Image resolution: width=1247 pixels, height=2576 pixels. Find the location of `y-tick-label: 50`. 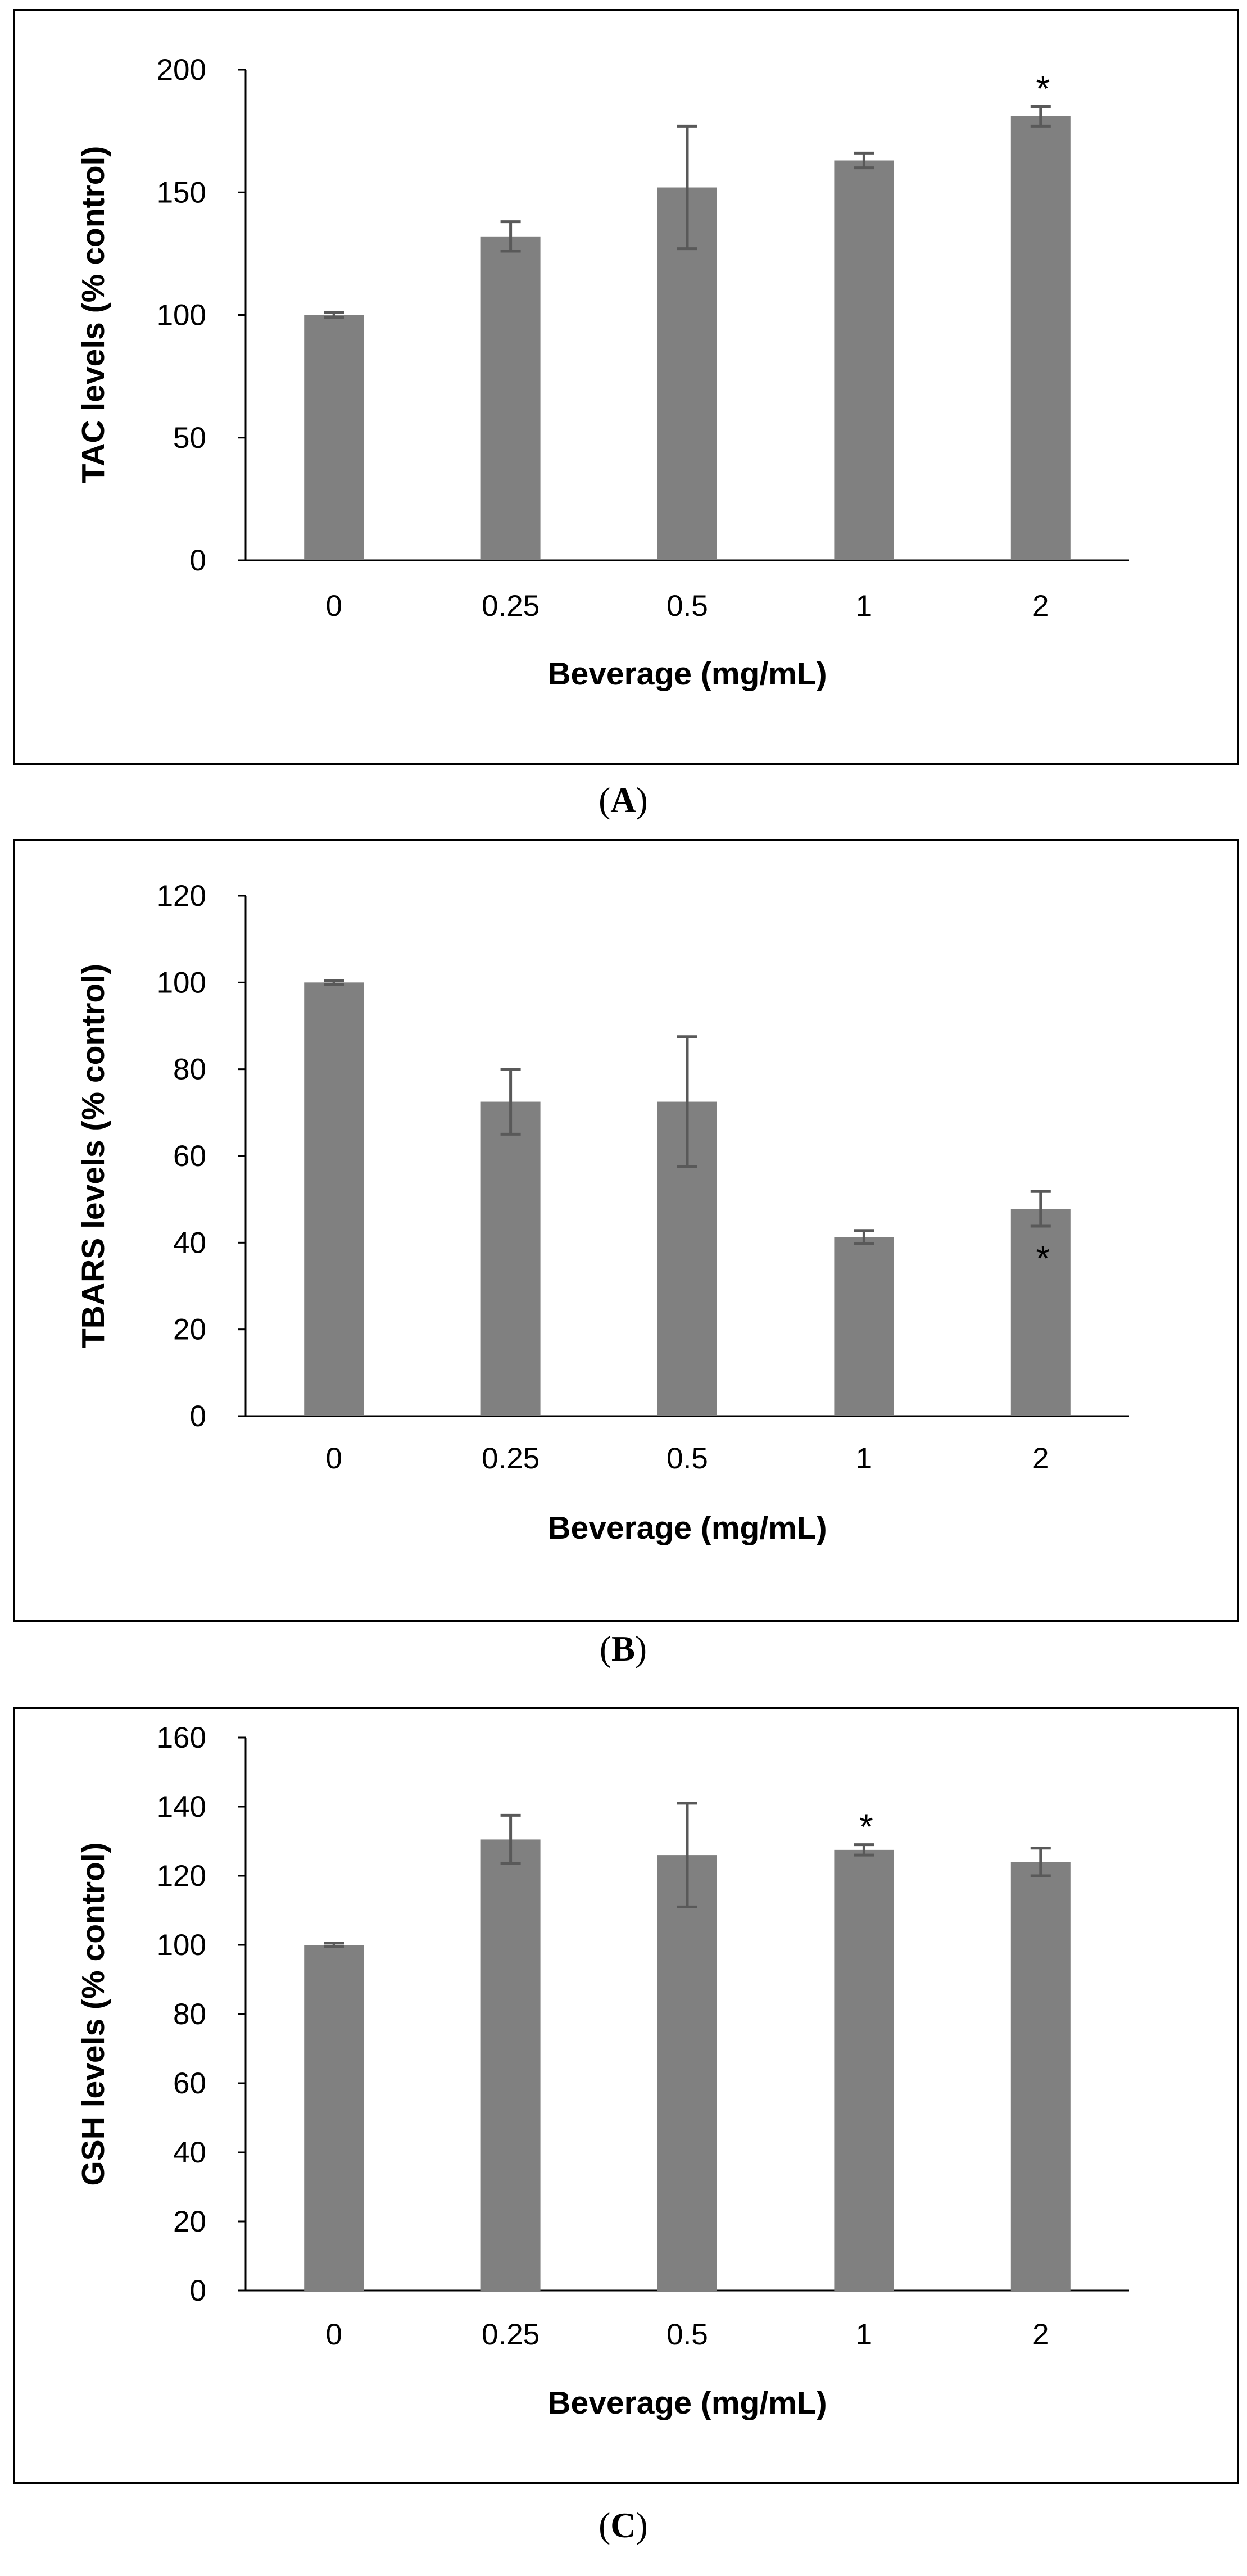

y-tick-label: 50 is located at coordinates (189, 438).